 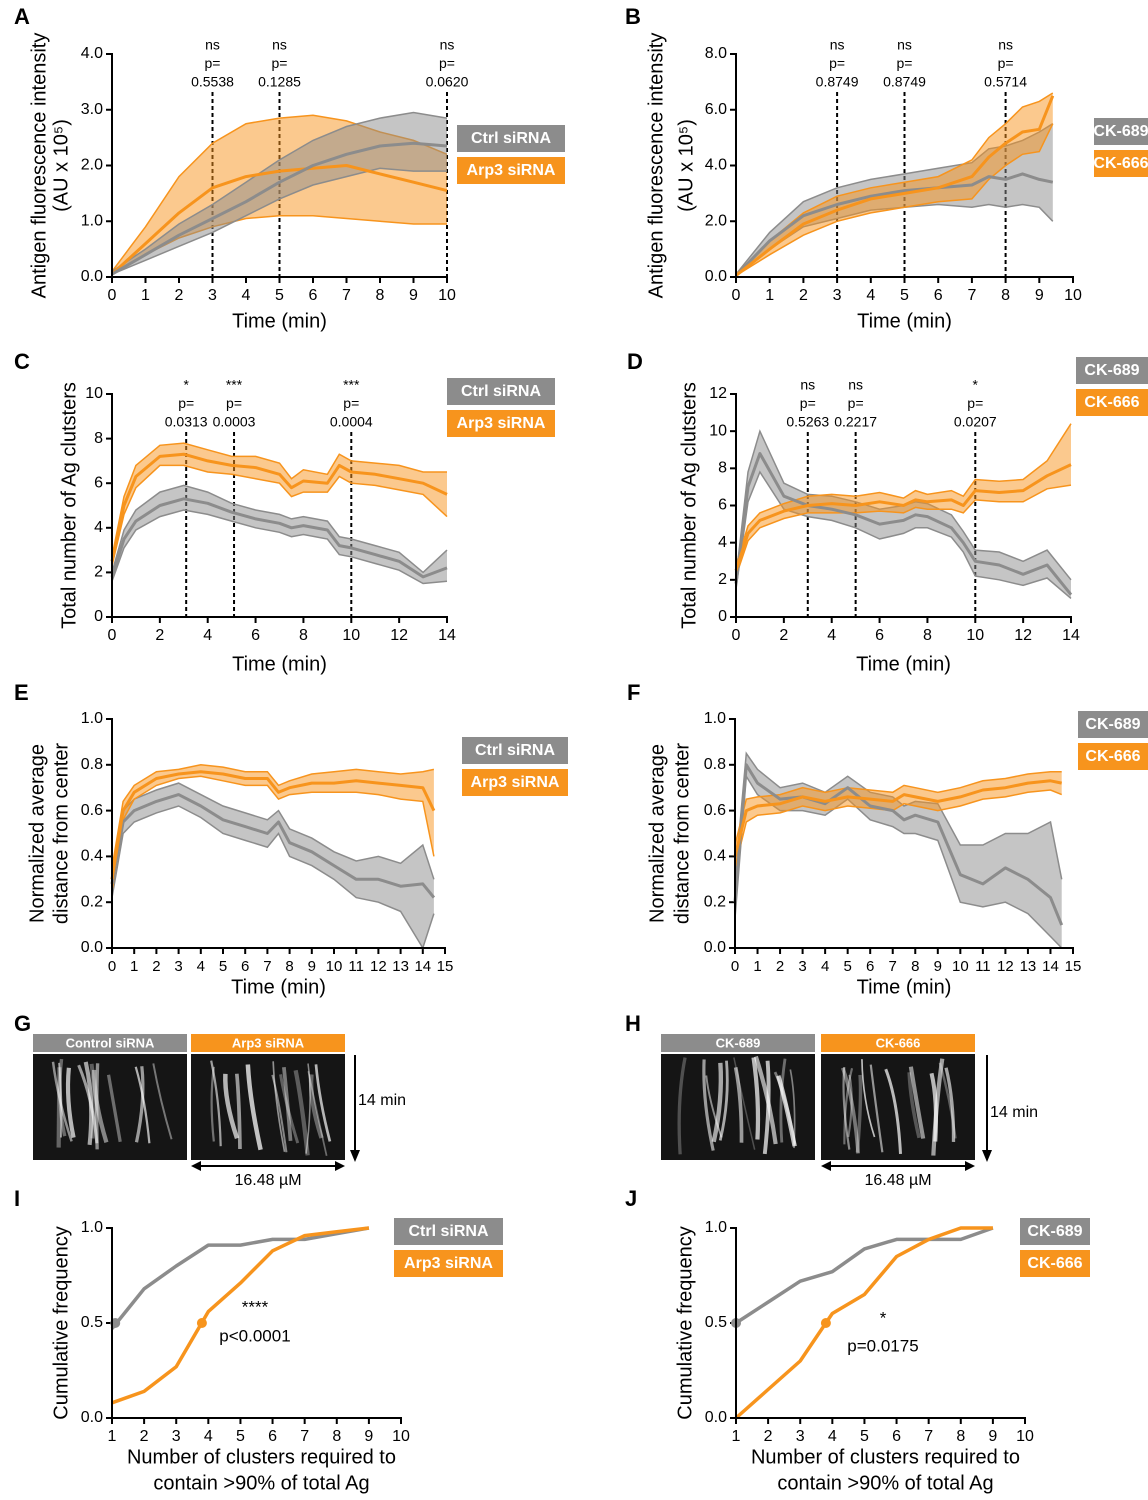 I want to click on x-tick-label: 1, so click(x=112, y=1436).